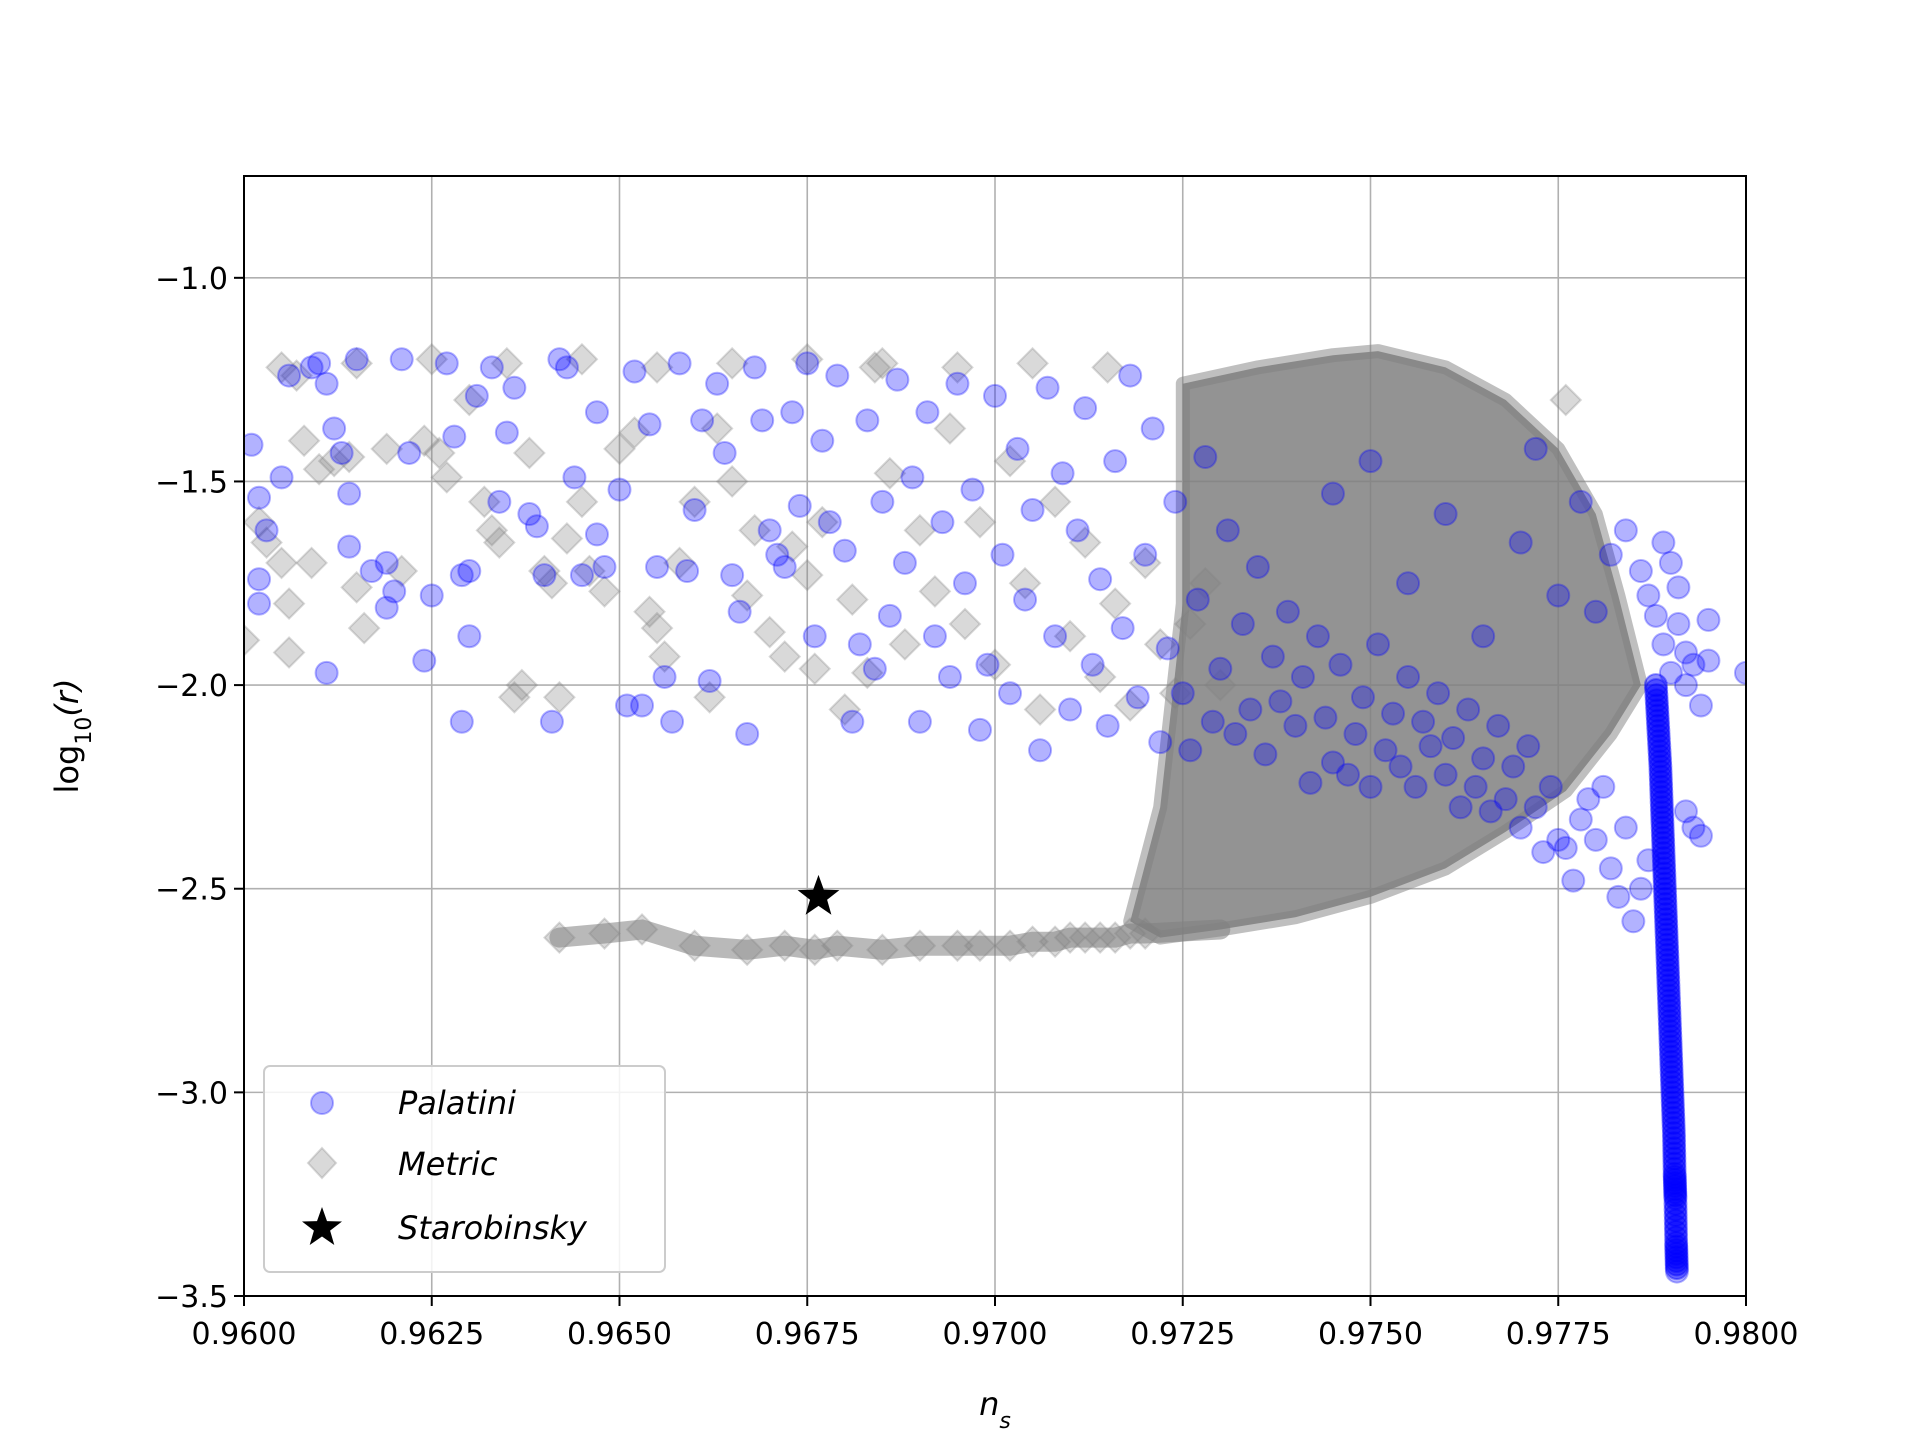 The height and width of the screenshot is (1440, 1920). I want to click on legend: Palatini Metric Starobinsky, so click(464, 1169).